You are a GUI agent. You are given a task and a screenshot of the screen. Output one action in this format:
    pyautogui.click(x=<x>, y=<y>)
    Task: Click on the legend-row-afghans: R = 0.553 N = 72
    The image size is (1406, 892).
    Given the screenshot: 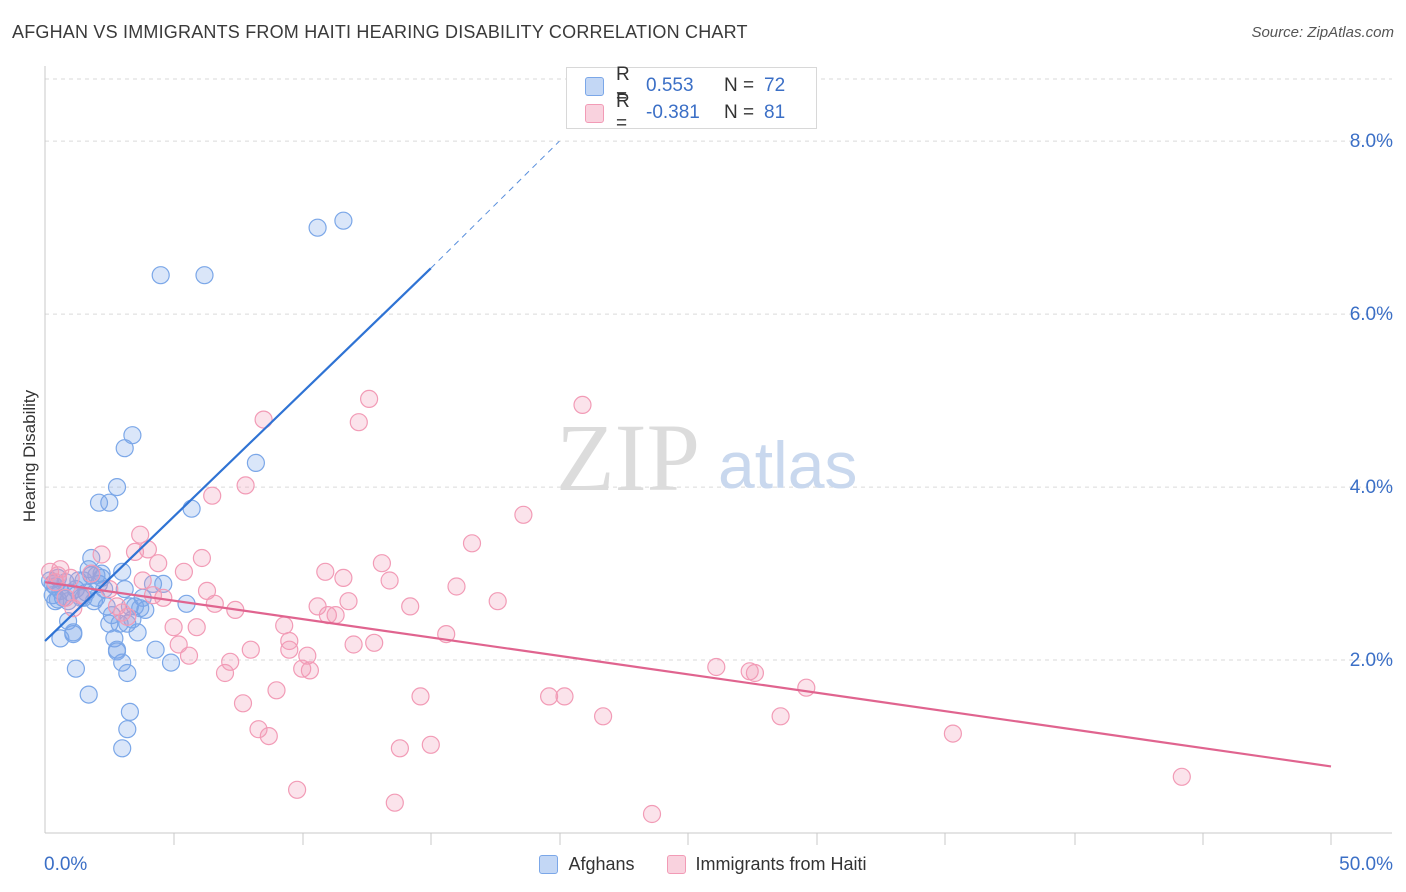 What is the action you would take?
    pyautogui.click(x=685, y=85)
    